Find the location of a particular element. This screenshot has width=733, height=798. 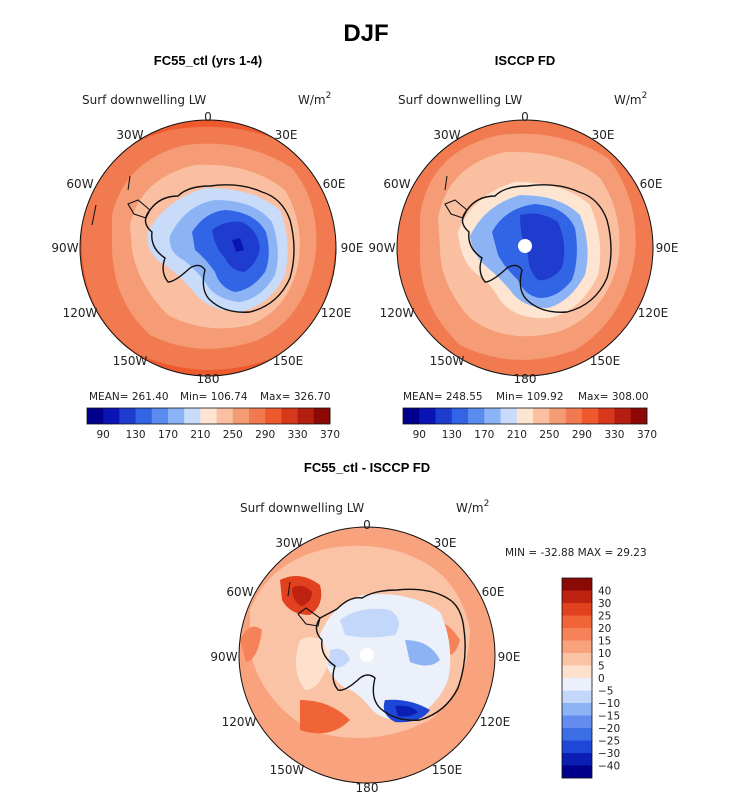

panel-title: ISCCP FD is located at coordinates (525, 60).